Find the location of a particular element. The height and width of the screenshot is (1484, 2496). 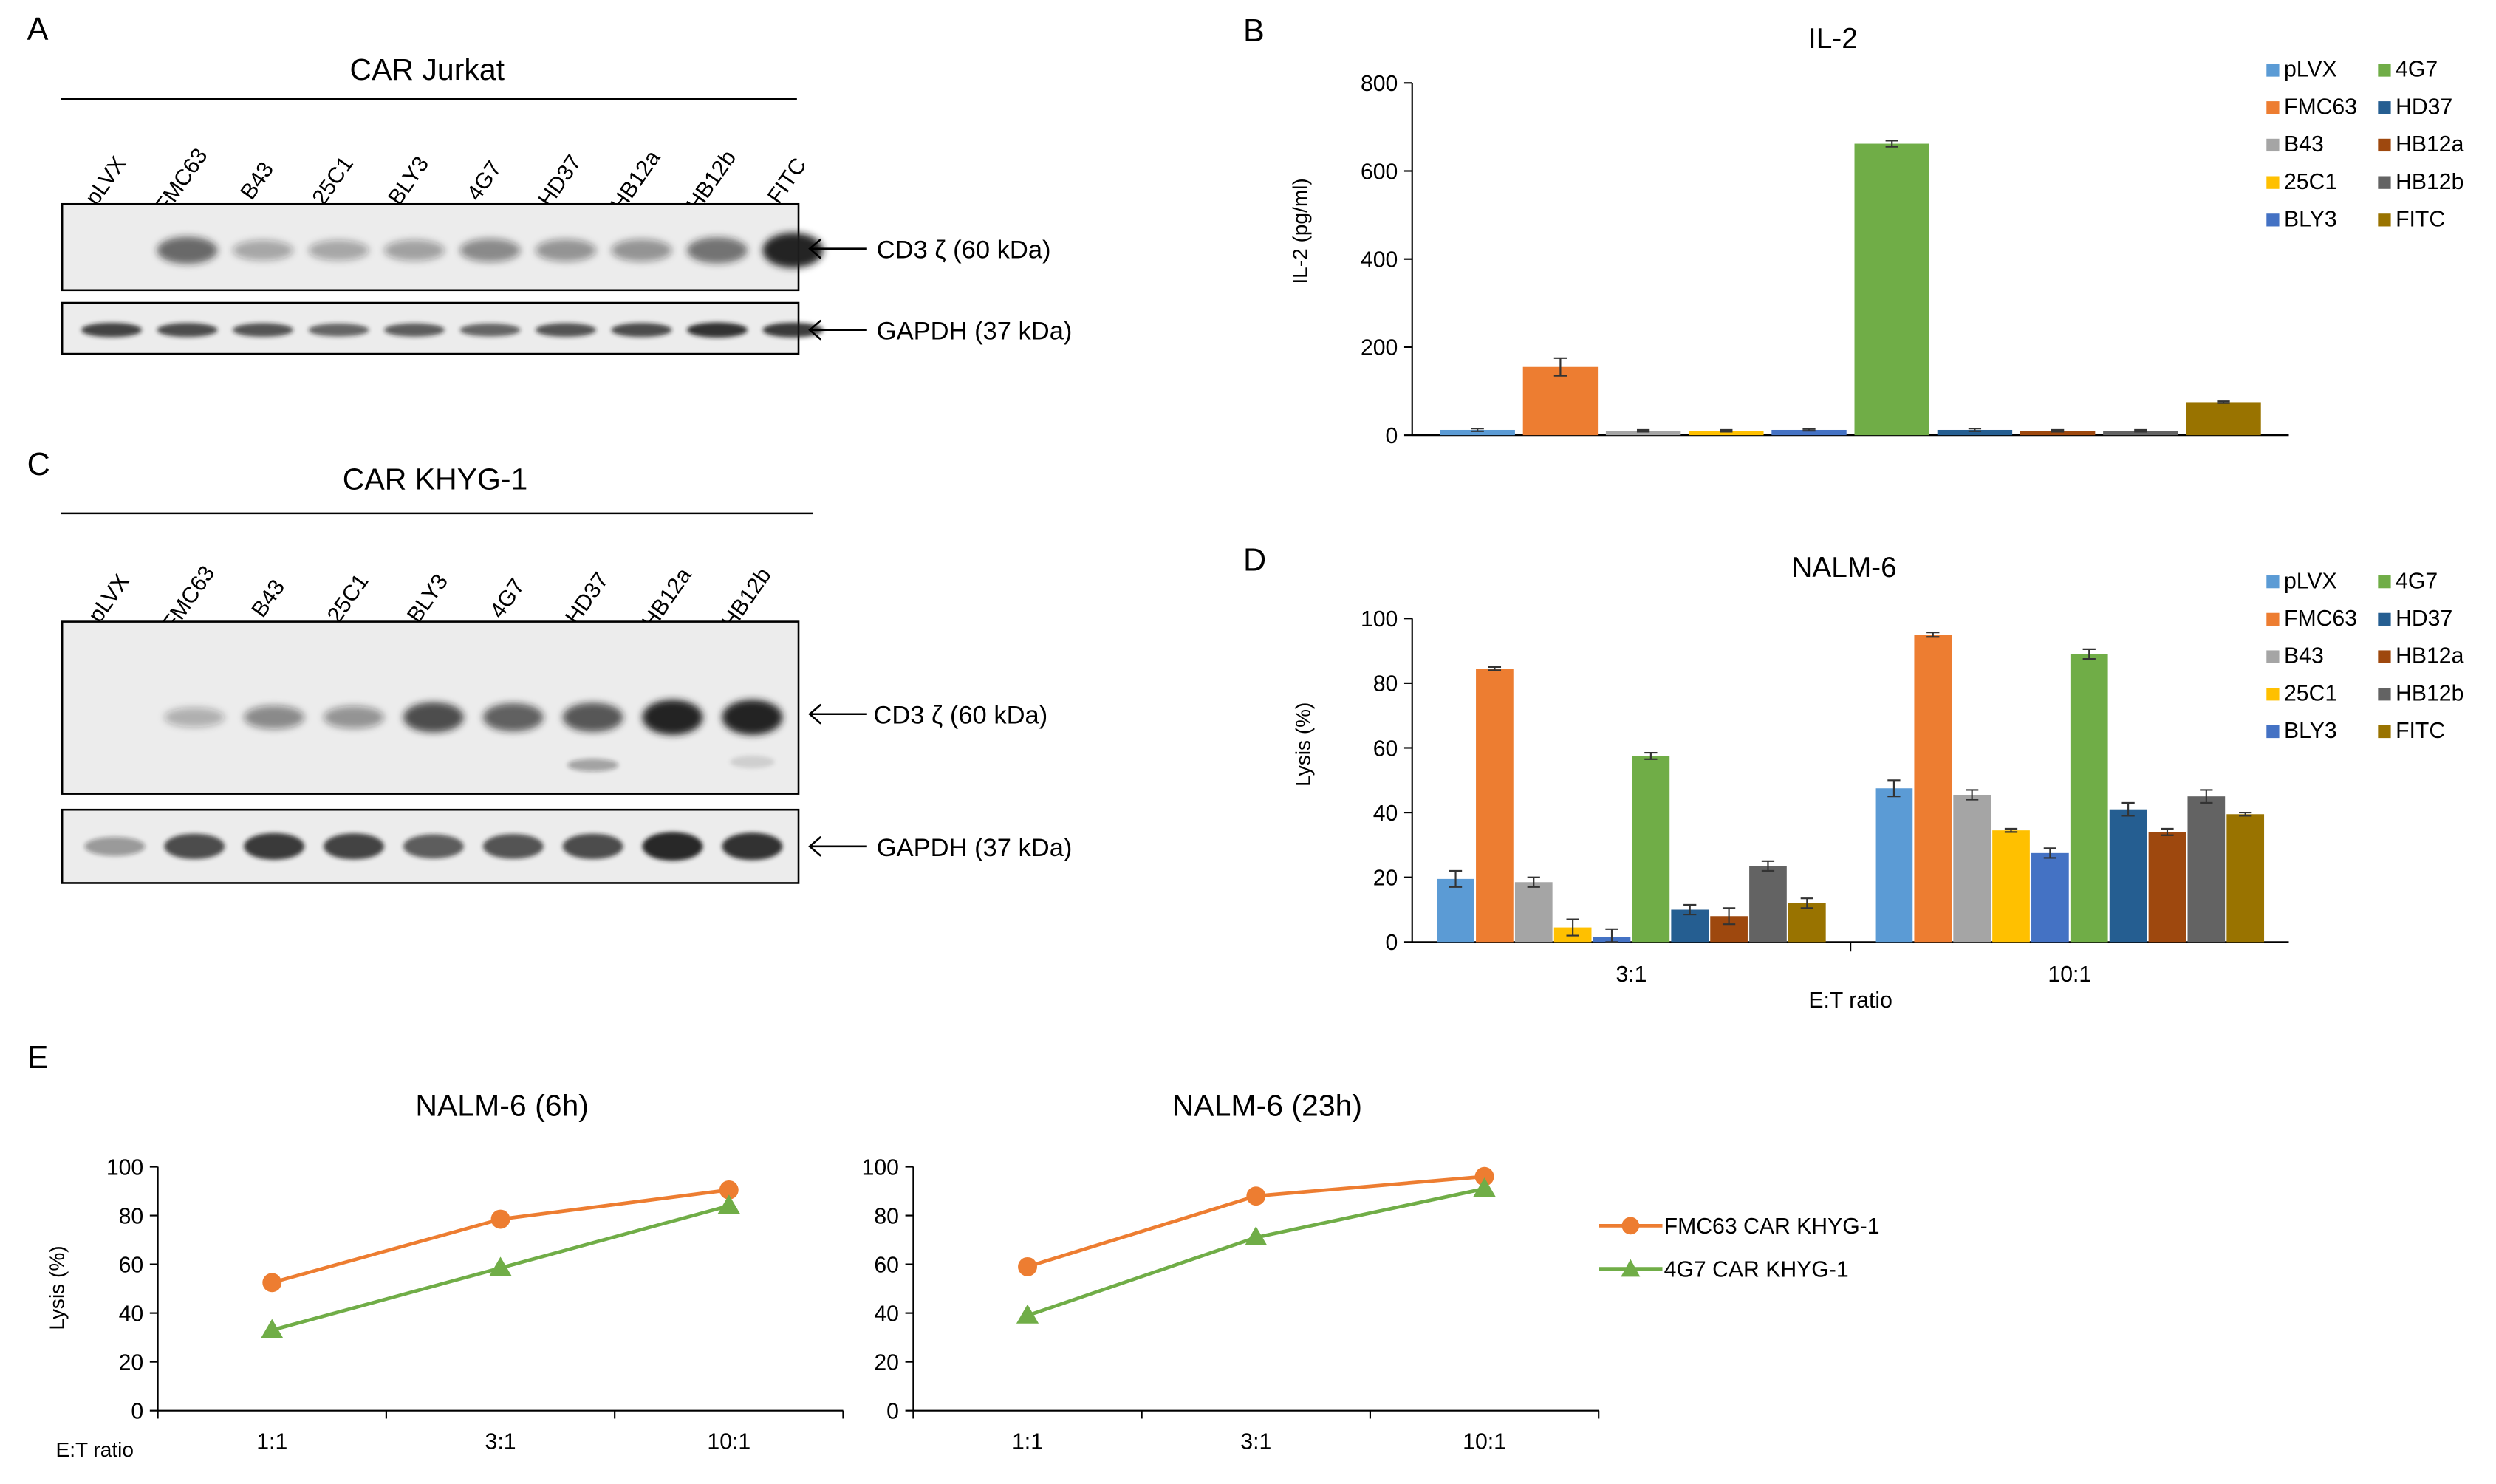

chart-b-legend-swatch-FMC63 is located at coordinates (2273, 107).